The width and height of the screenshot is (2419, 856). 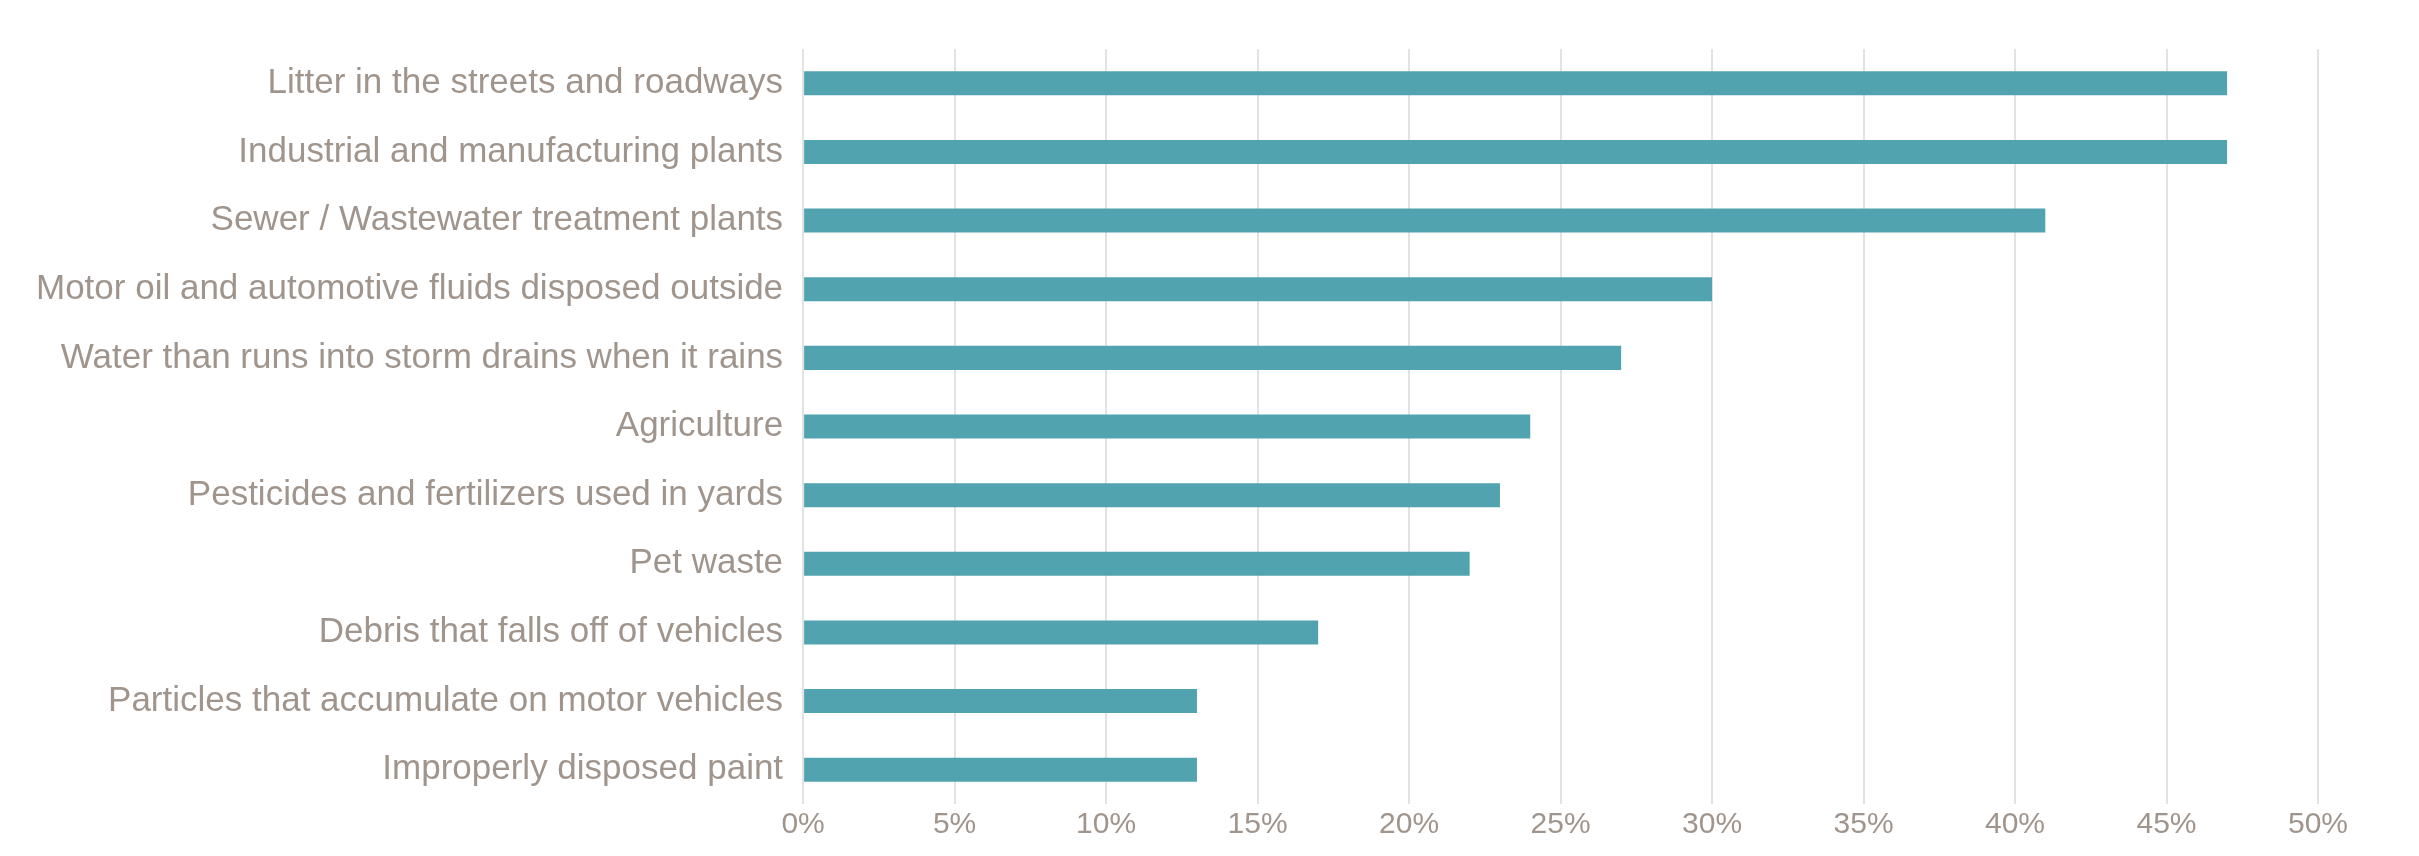 I want to click on y-tick-label: Industrial and manufacturing plants, so click(x=511, y=149).